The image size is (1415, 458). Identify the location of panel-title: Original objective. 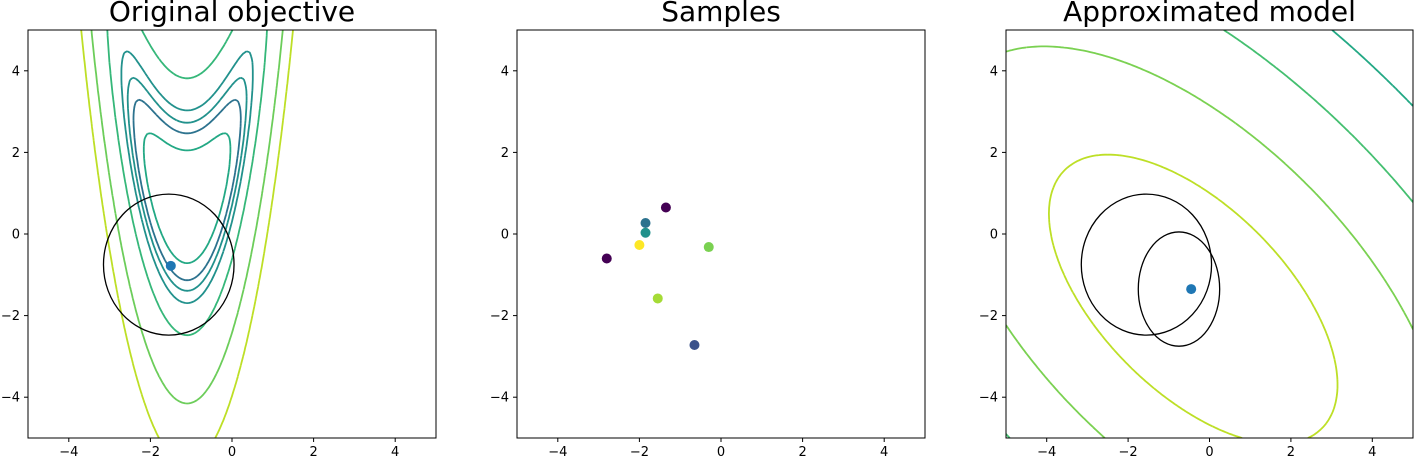
(232, 14).